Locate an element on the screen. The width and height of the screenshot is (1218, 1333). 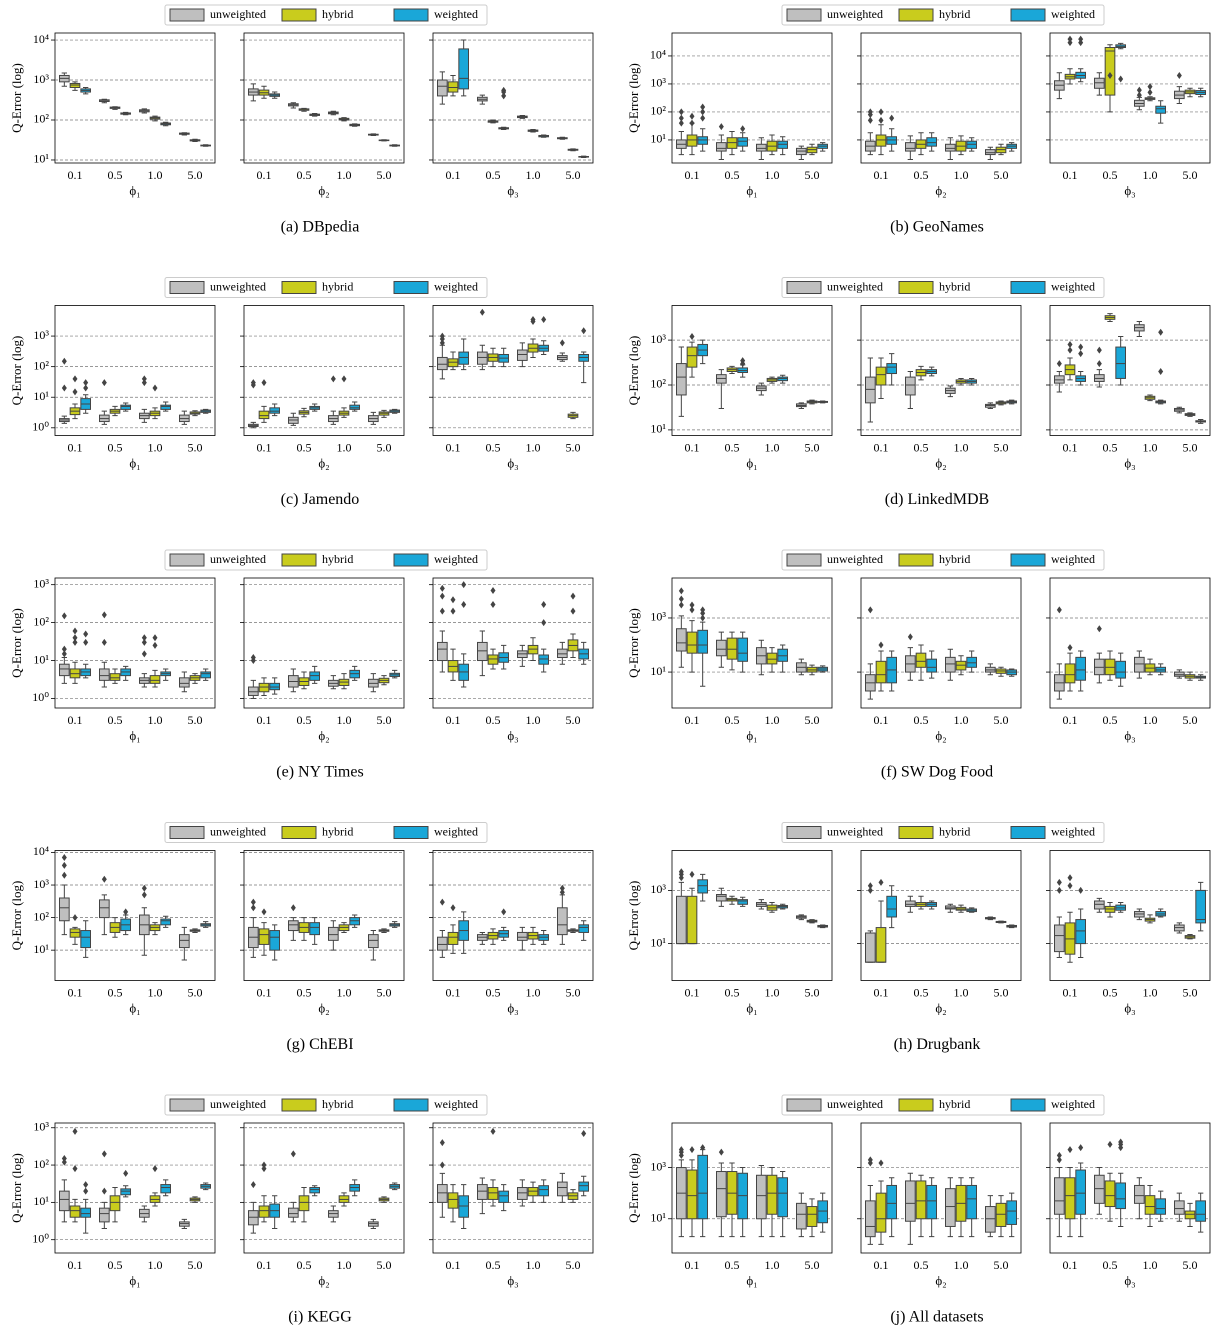
legend-label: weighted is located at coordinates (1073, 286).